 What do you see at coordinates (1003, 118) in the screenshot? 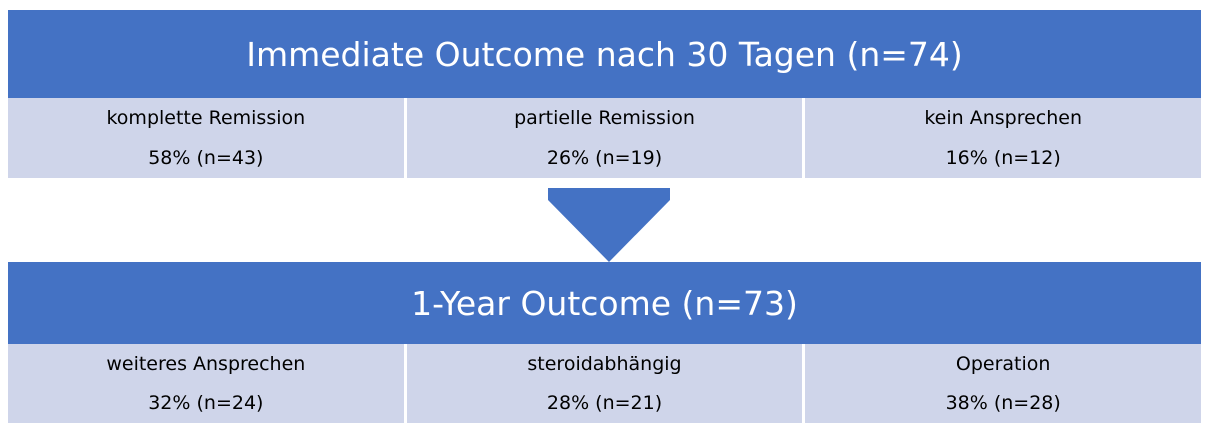
I see `cell-label: kein Ansprechen` at bounding box center [1003, 118].